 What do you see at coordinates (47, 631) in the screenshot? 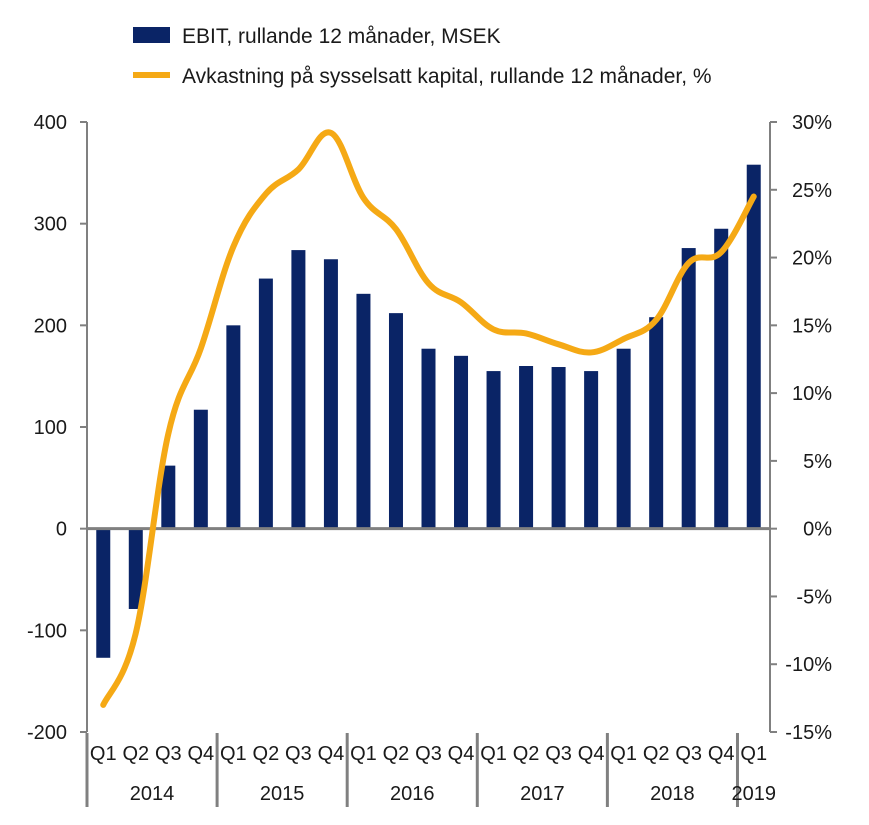
I see `y-left-tick-label: -100` at bounding box center [47, 631].